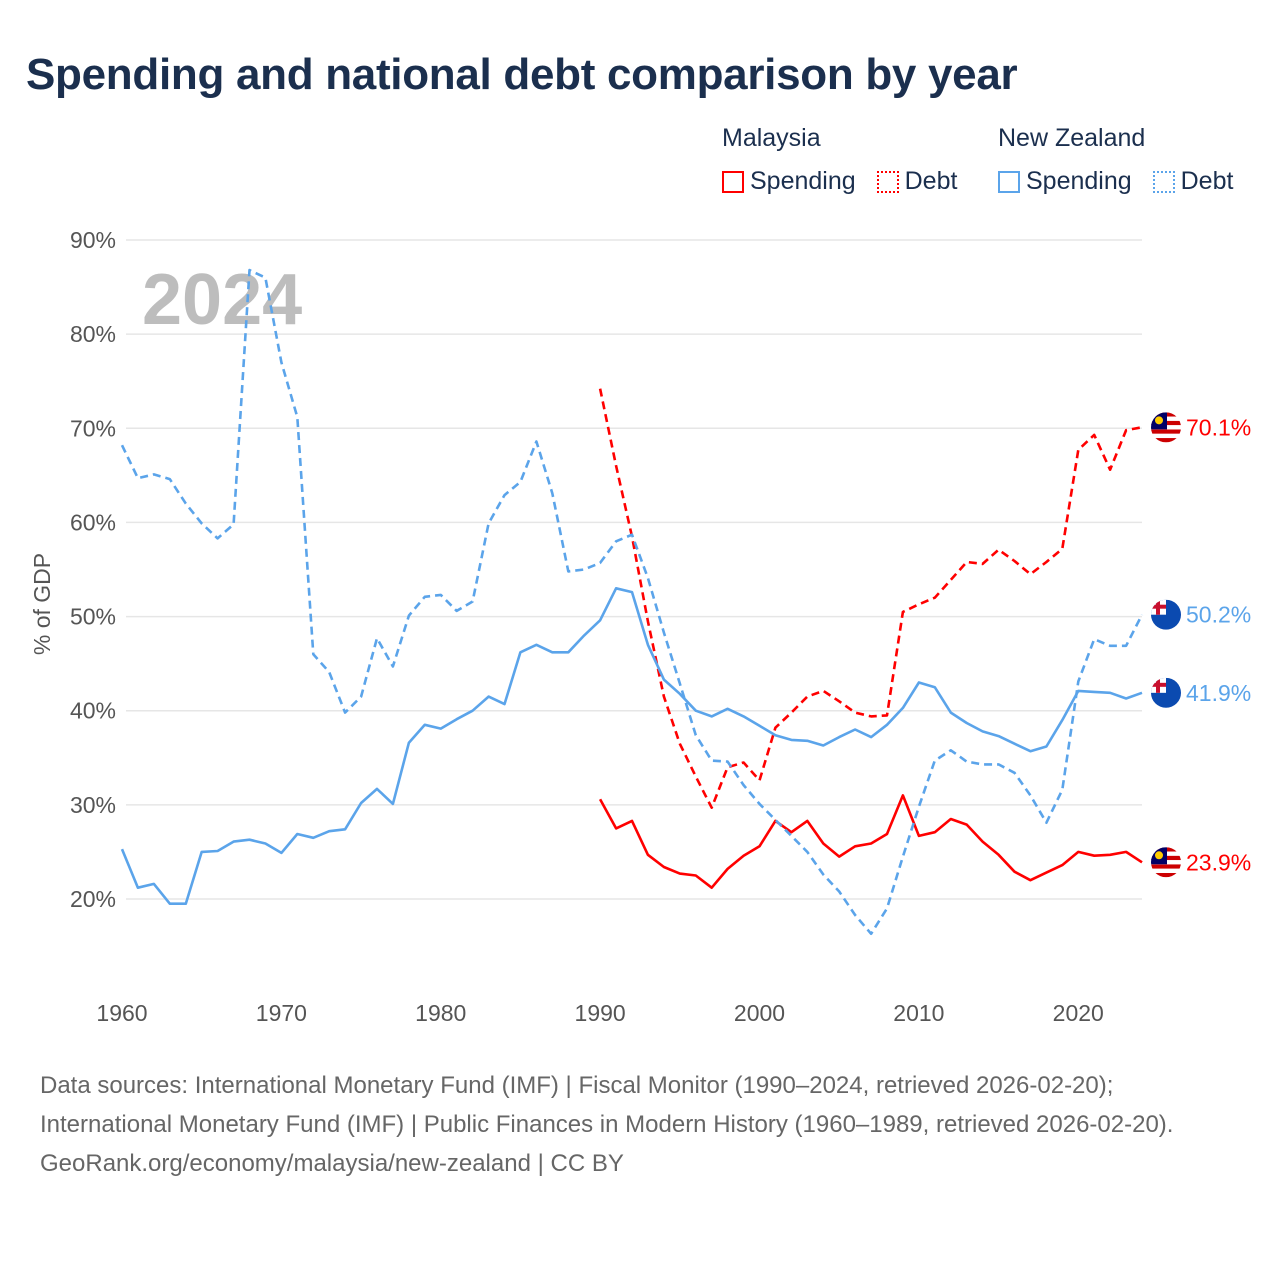  I want to click on legend-new-zealand: New Zealand Spending Debt, so click(1122, 162).